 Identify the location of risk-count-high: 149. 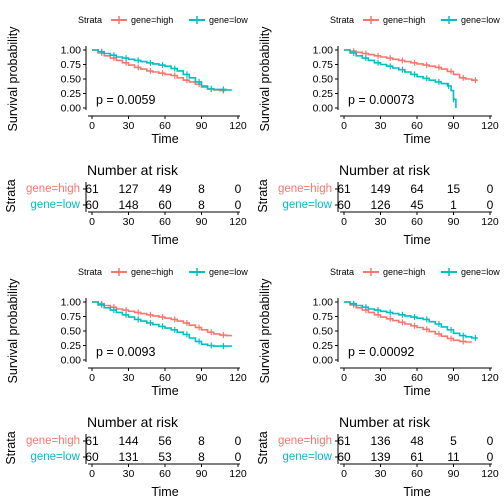
(380, 189).